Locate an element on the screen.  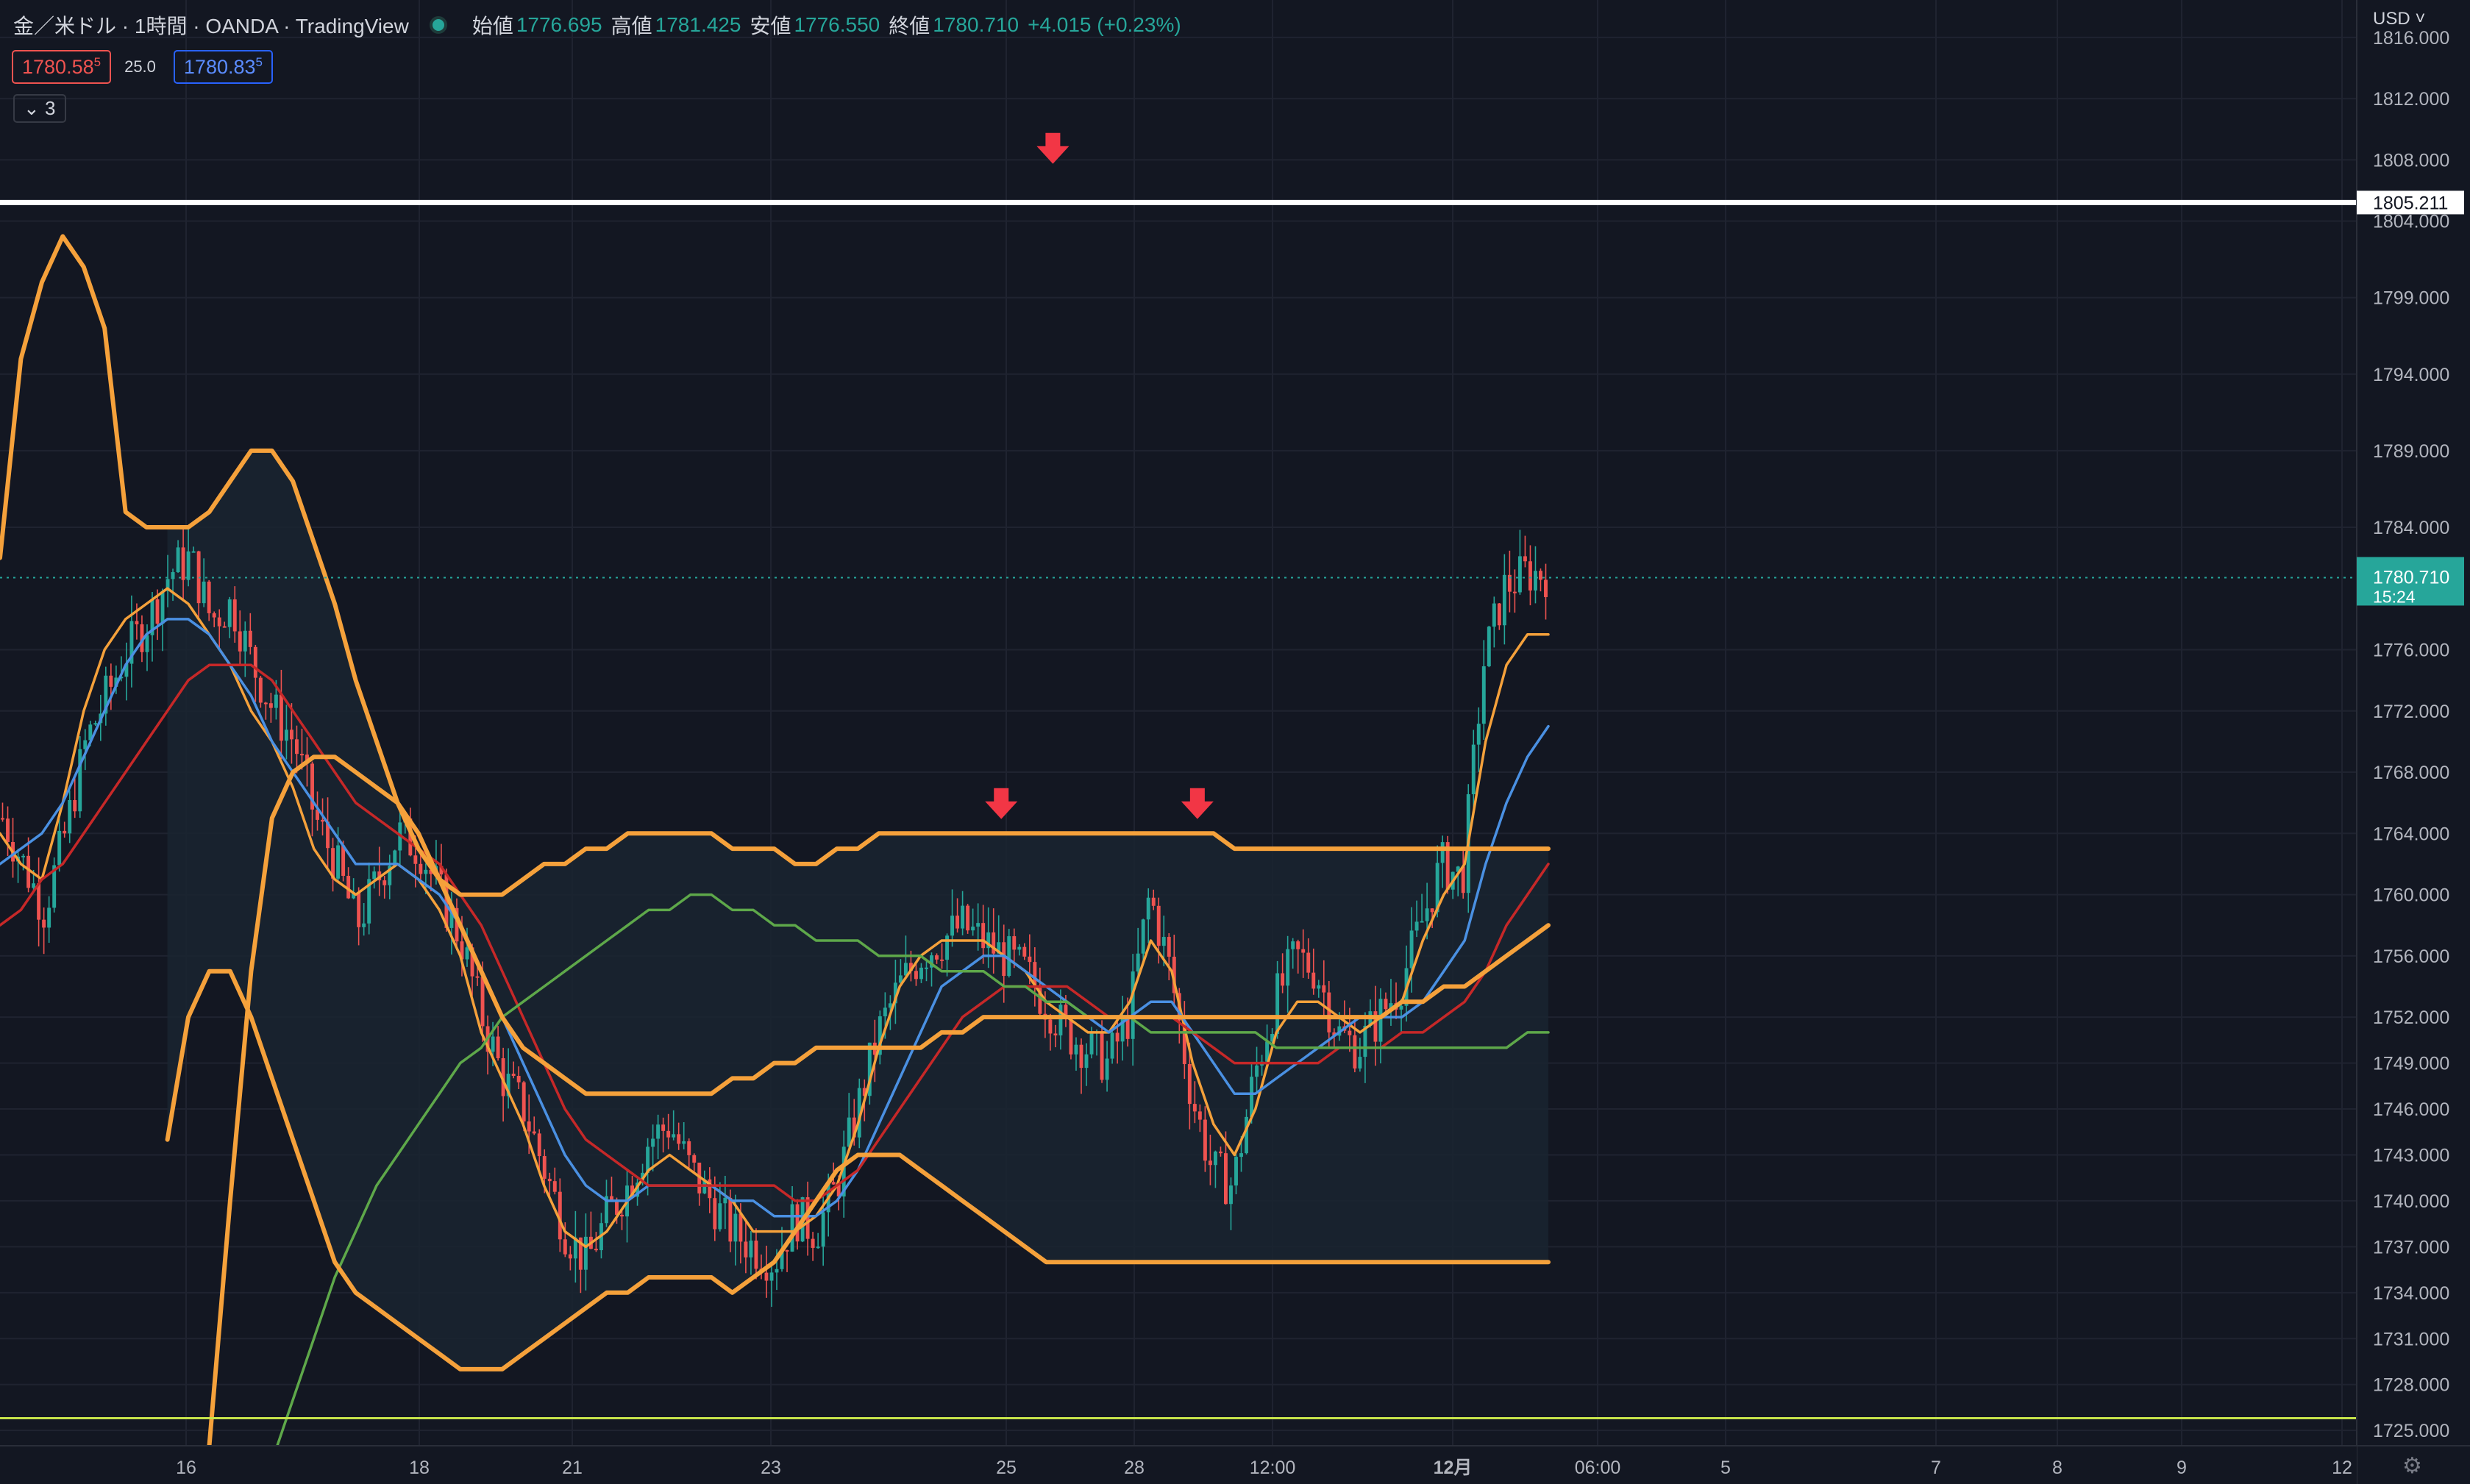
chevron-down-icon: ⌄ is located at coordinates (32, 108).